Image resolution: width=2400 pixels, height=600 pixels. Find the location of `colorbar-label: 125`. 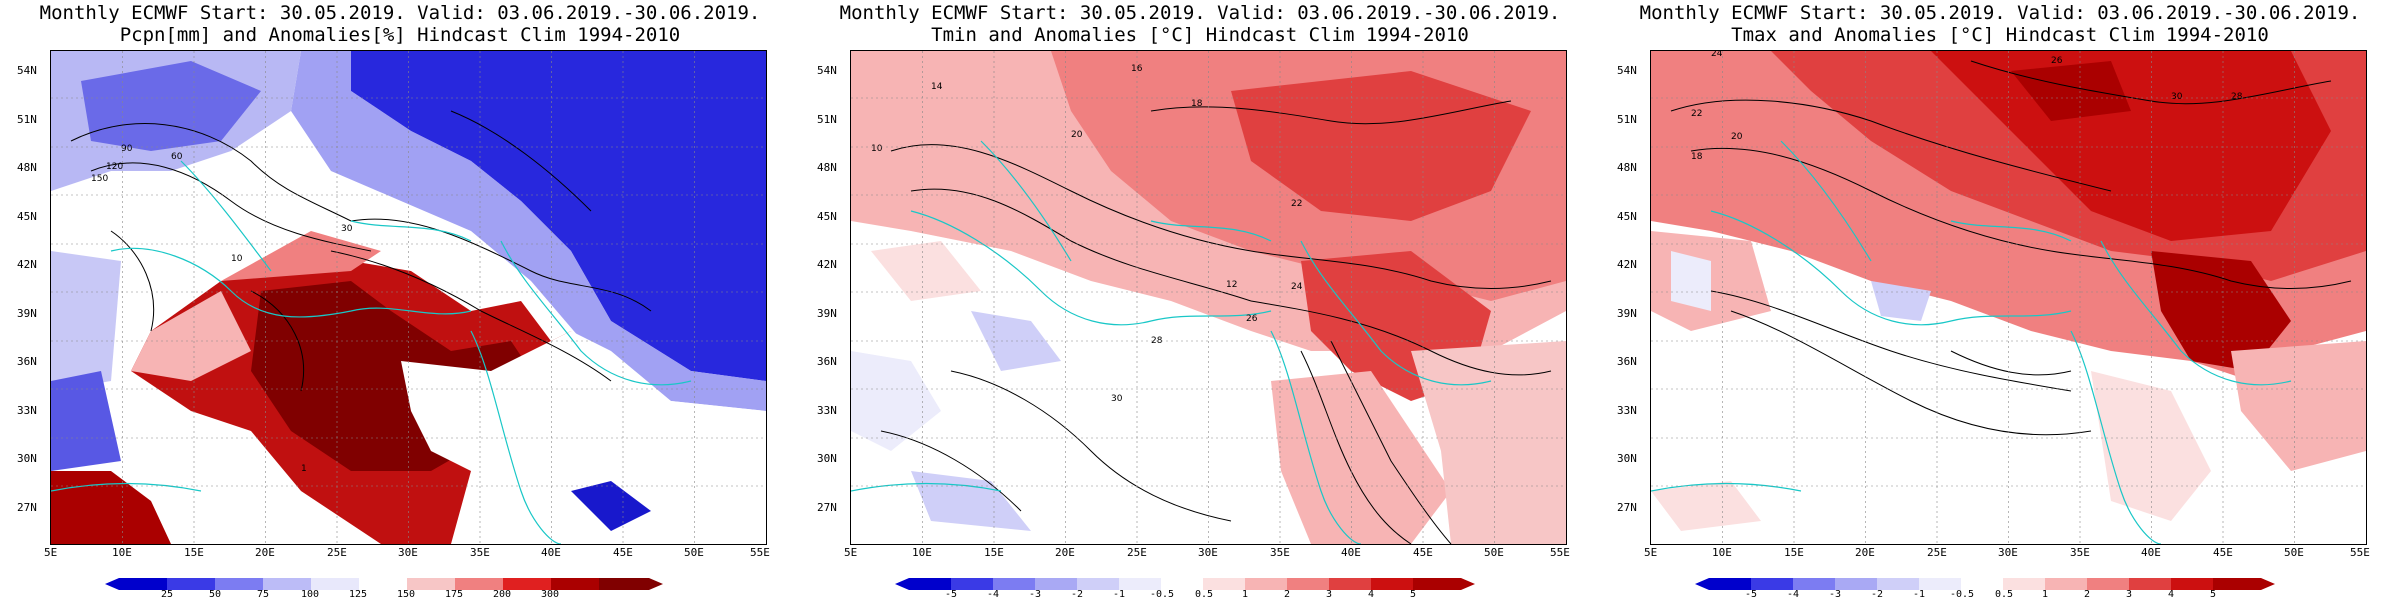

colorbar-label: 125 is located at coordinates (358, 594).